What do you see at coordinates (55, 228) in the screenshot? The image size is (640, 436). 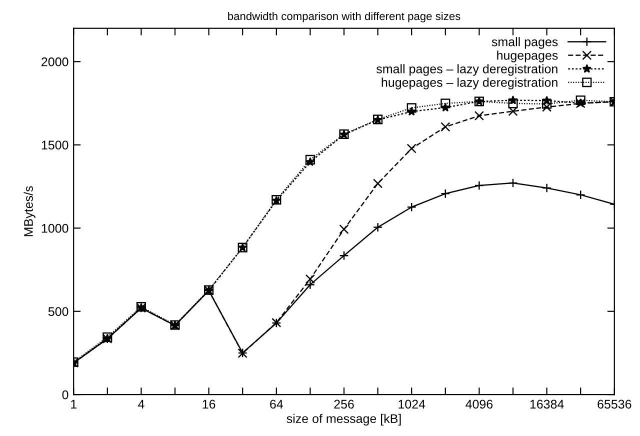 I see `y-tick-label: 1000` at bounding box center [55, 228].